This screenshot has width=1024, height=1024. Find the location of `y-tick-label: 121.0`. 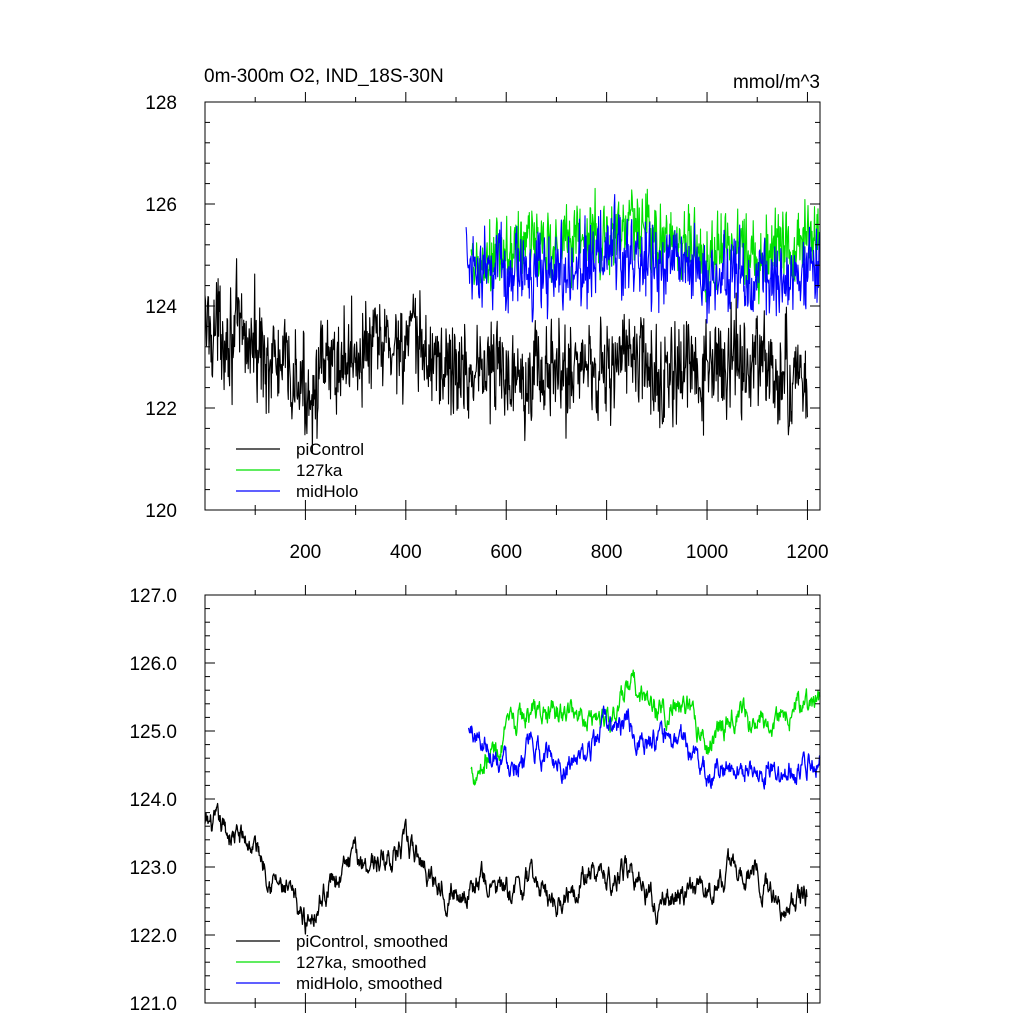

y-tick-label: 121.0 is located at coordinates (153, 1004).